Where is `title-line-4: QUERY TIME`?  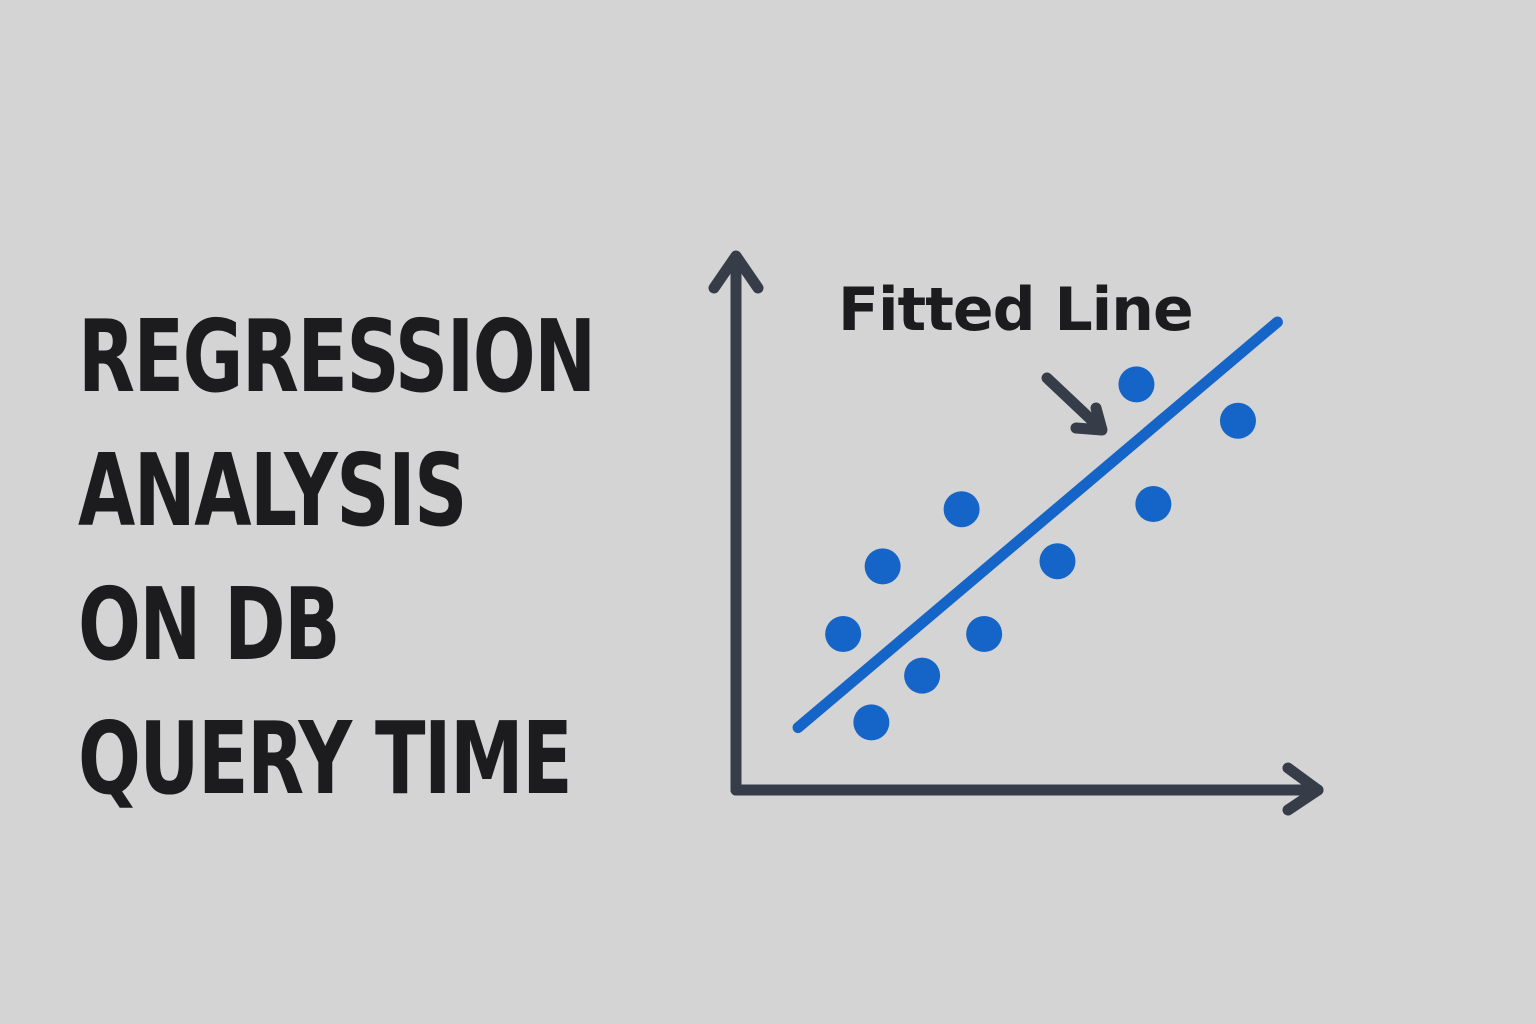
title-line-4: QUERY TIME is located at coordinates (325, 758).